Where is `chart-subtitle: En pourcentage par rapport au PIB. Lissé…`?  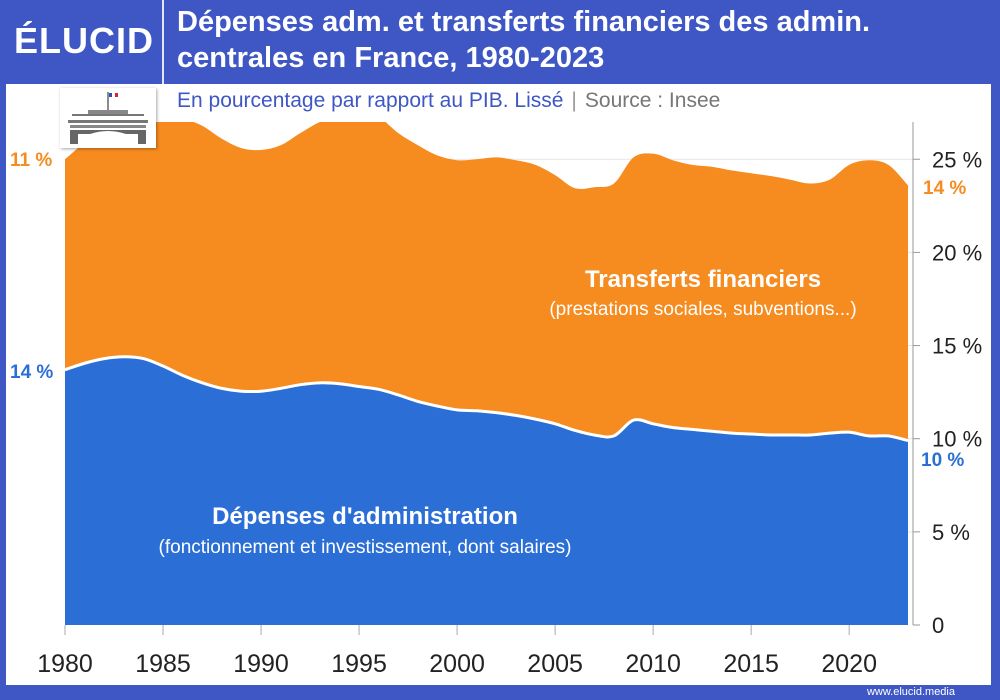
chart-subtitle: En pourcentage par rapport au PIB. Lissé… is located at coordinates (448, 101).